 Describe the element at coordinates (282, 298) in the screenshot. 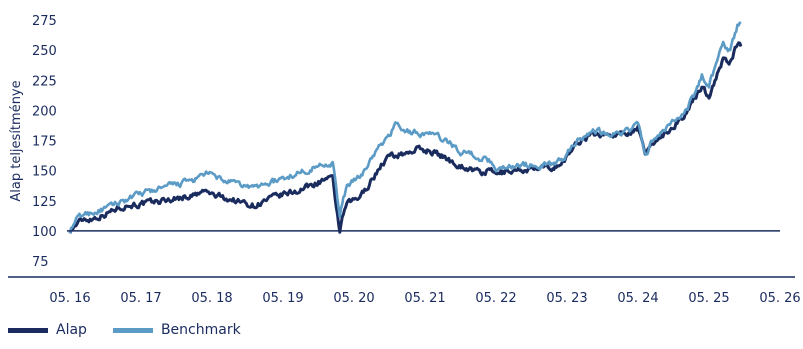

I see `x-tick-label: 05. 19` at that location.